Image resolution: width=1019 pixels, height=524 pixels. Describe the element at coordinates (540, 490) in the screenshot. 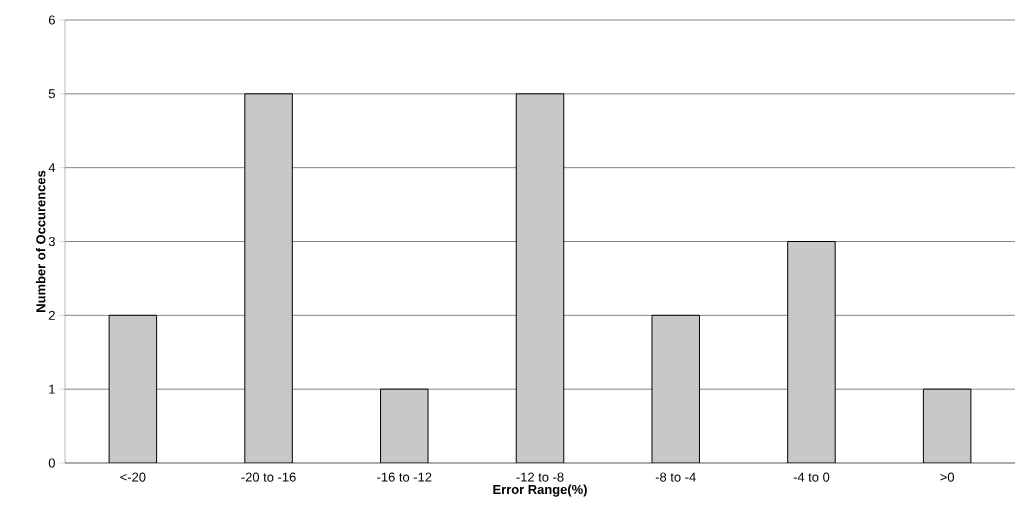

I see `x-axis-title: Error Range(%)` at that location.